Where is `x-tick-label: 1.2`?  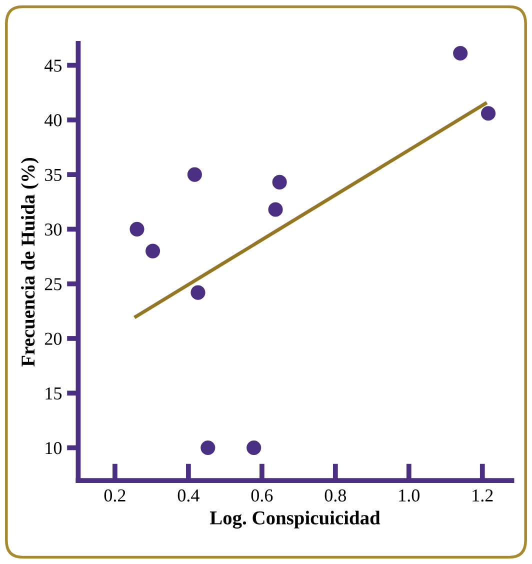 x-tick-label: 1.2 is located at coordinates (482, 495).